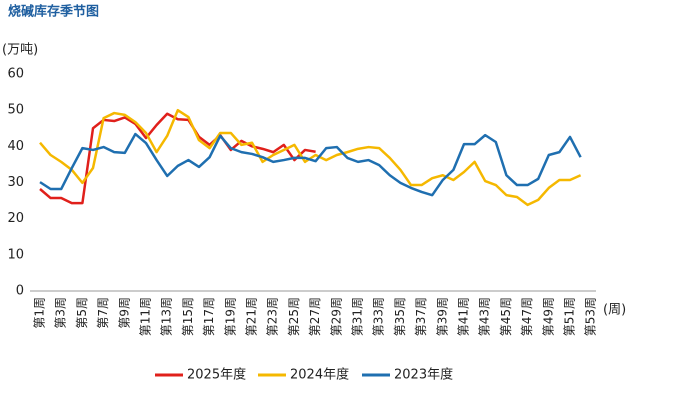 The height and width of the screenshot is (404, 686). What do you see at coordinates (230, 316) in the screenshot?
I see `x-tick-label: 第19周` at bounding box center [230, 316].